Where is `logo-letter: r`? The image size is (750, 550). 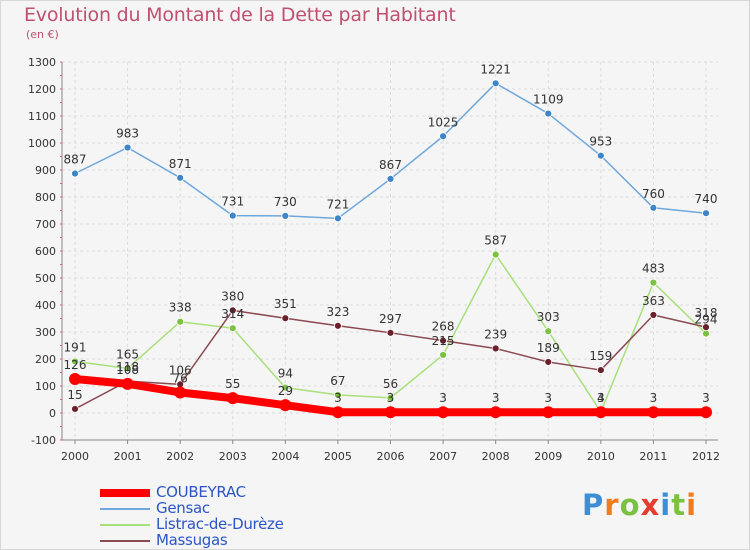 logo-letter: r is located at coordinates (612, 505).